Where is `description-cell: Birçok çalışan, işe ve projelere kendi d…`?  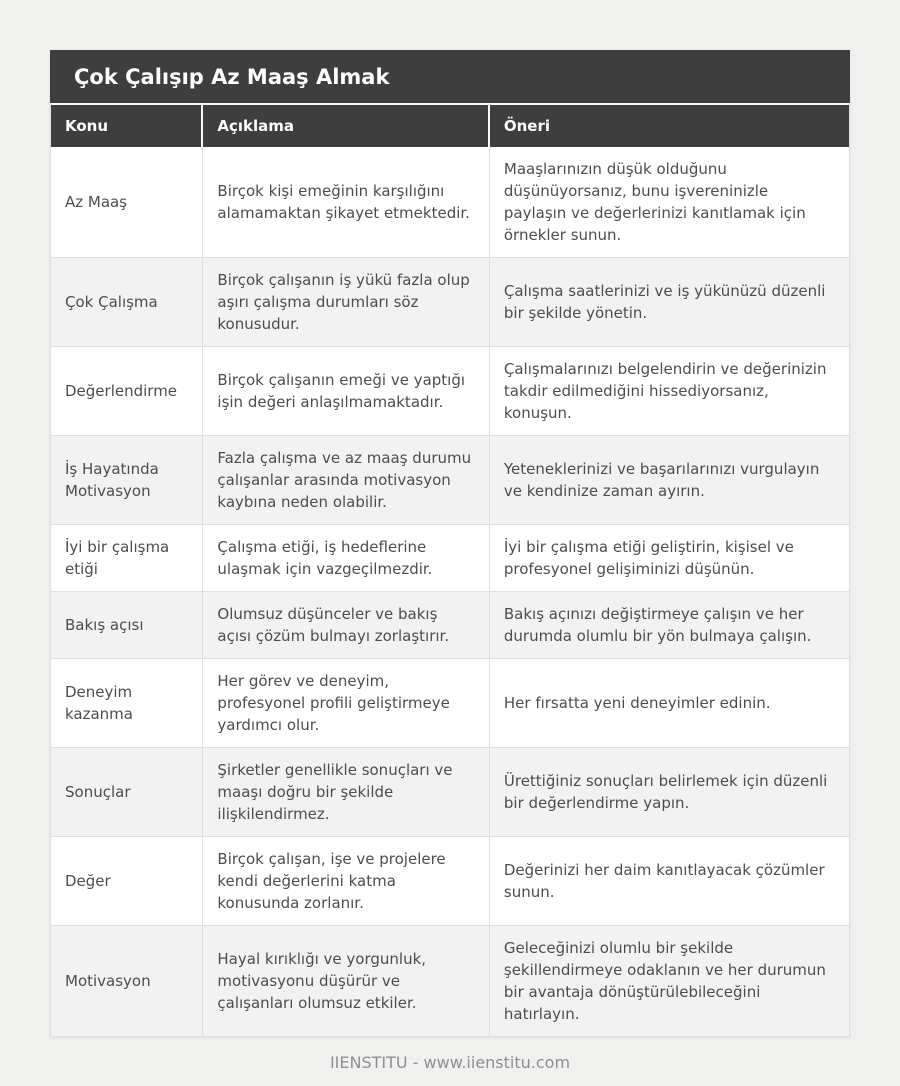 description-cell: Birçok çalışan, işe ve projelere kendi d… is located at coordinates (346, 880).